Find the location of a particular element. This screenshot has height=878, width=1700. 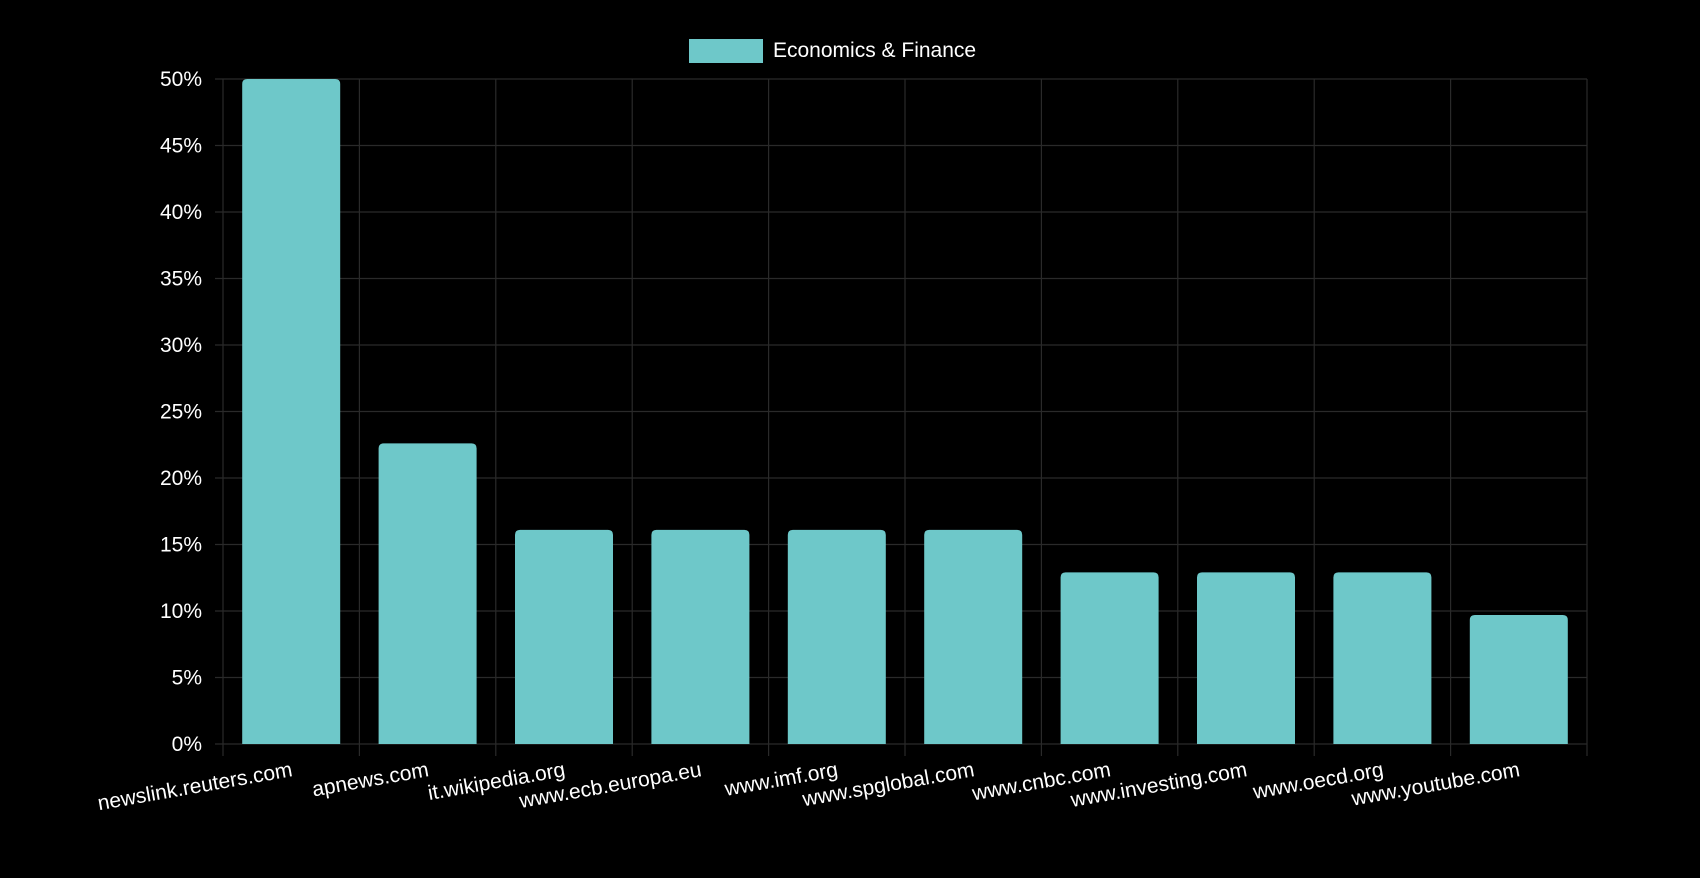

y-tick-label: 25% is located at coordinates (181, 412).